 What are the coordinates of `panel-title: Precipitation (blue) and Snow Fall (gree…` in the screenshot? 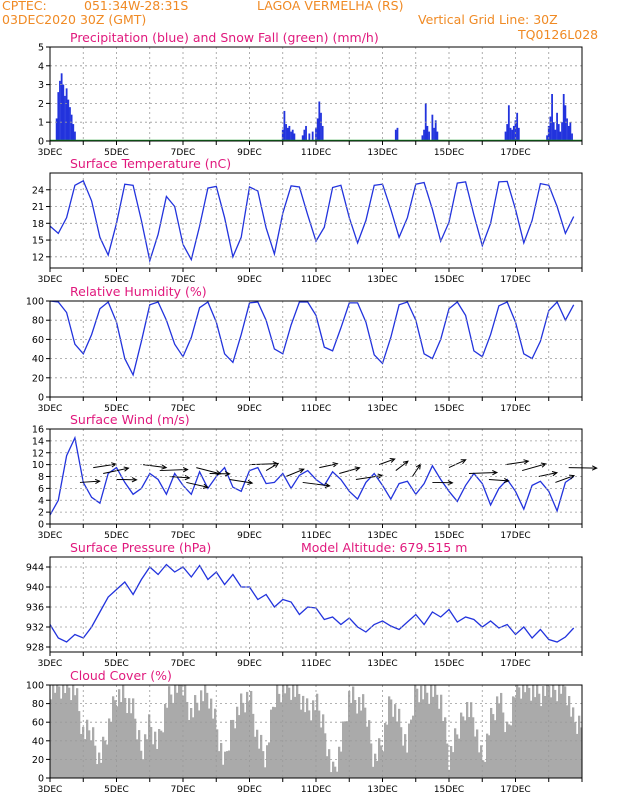 It's located at (224, 37).